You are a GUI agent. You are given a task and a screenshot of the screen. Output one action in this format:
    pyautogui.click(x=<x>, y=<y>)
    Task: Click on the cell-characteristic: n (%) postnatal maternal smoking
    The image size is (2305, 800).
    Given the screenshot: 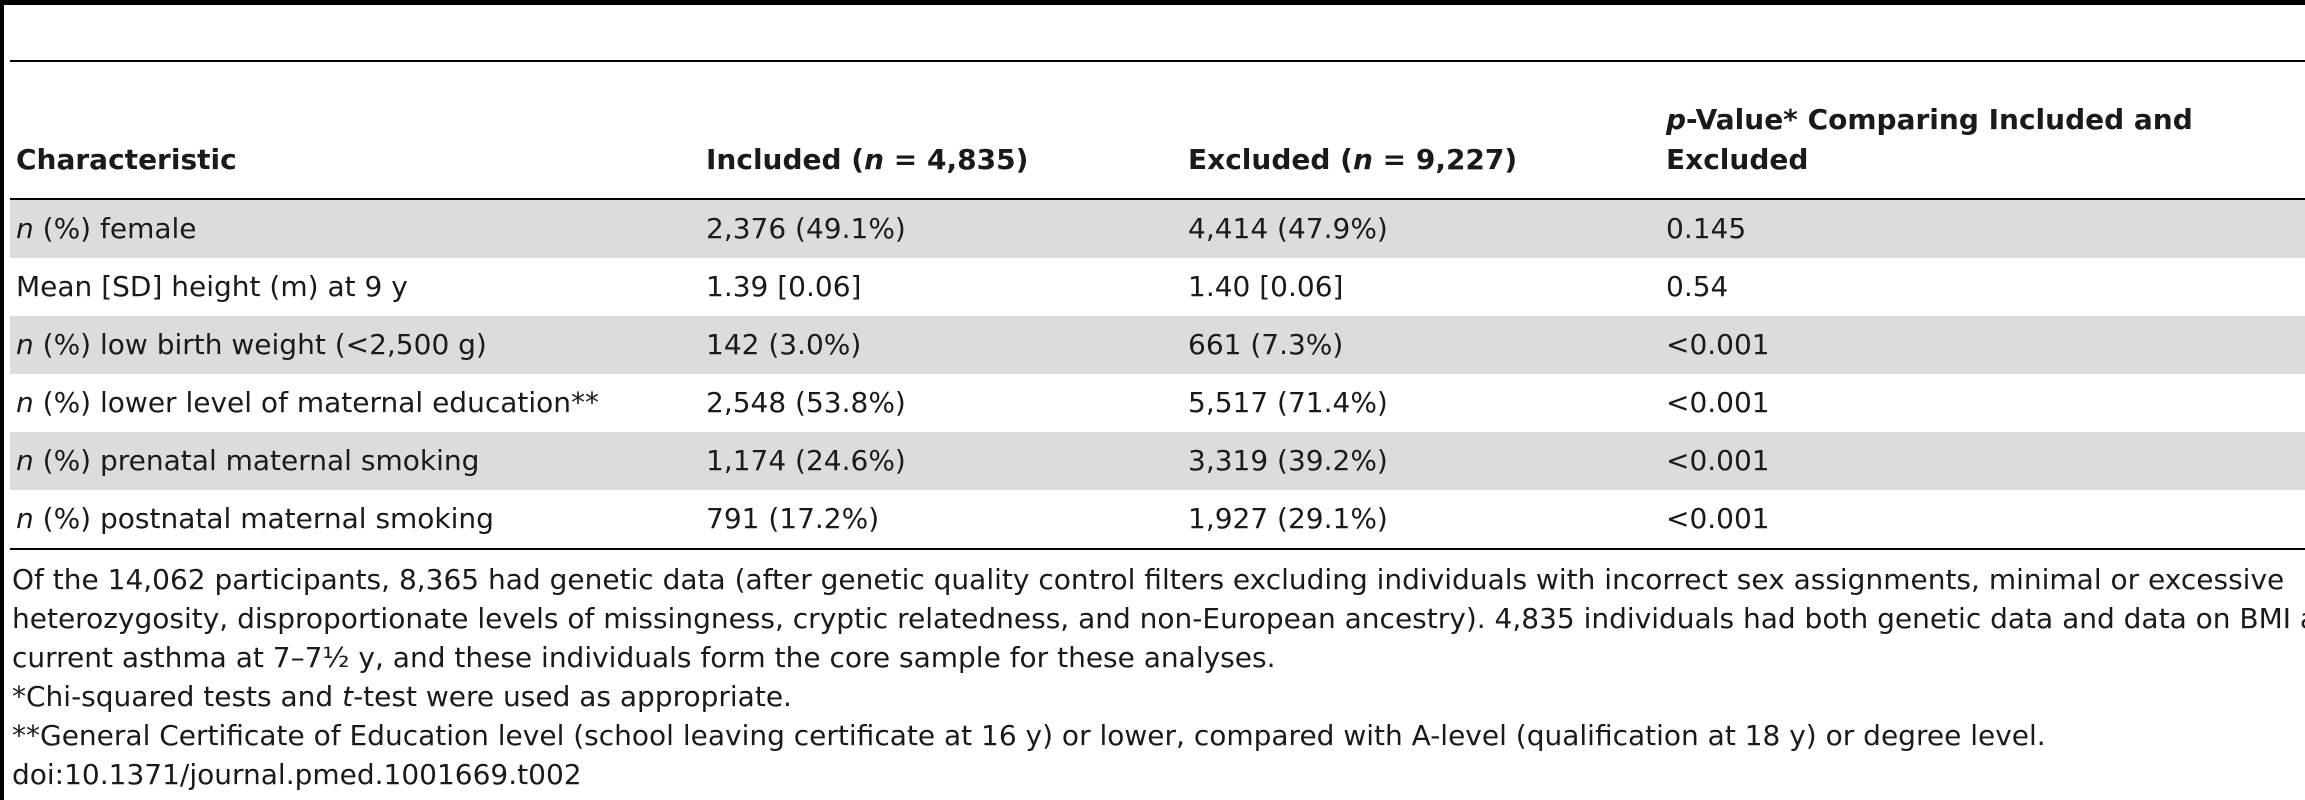 What is the action you would take?
    pyautogui.click(x=255, y=518)
    